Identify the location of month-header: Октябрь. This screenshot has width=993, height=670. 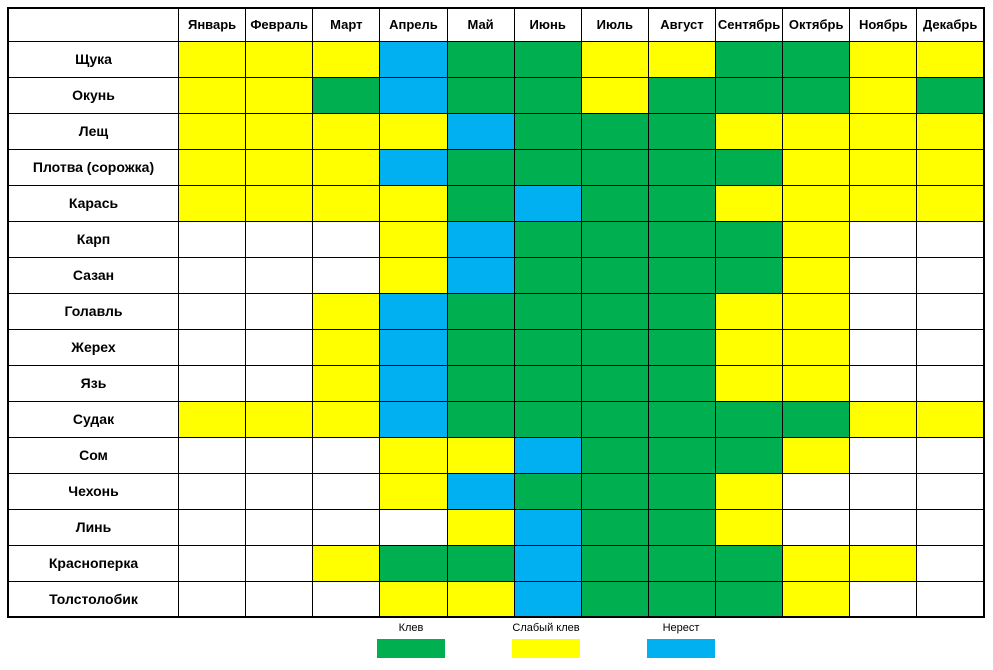
(816, 24).